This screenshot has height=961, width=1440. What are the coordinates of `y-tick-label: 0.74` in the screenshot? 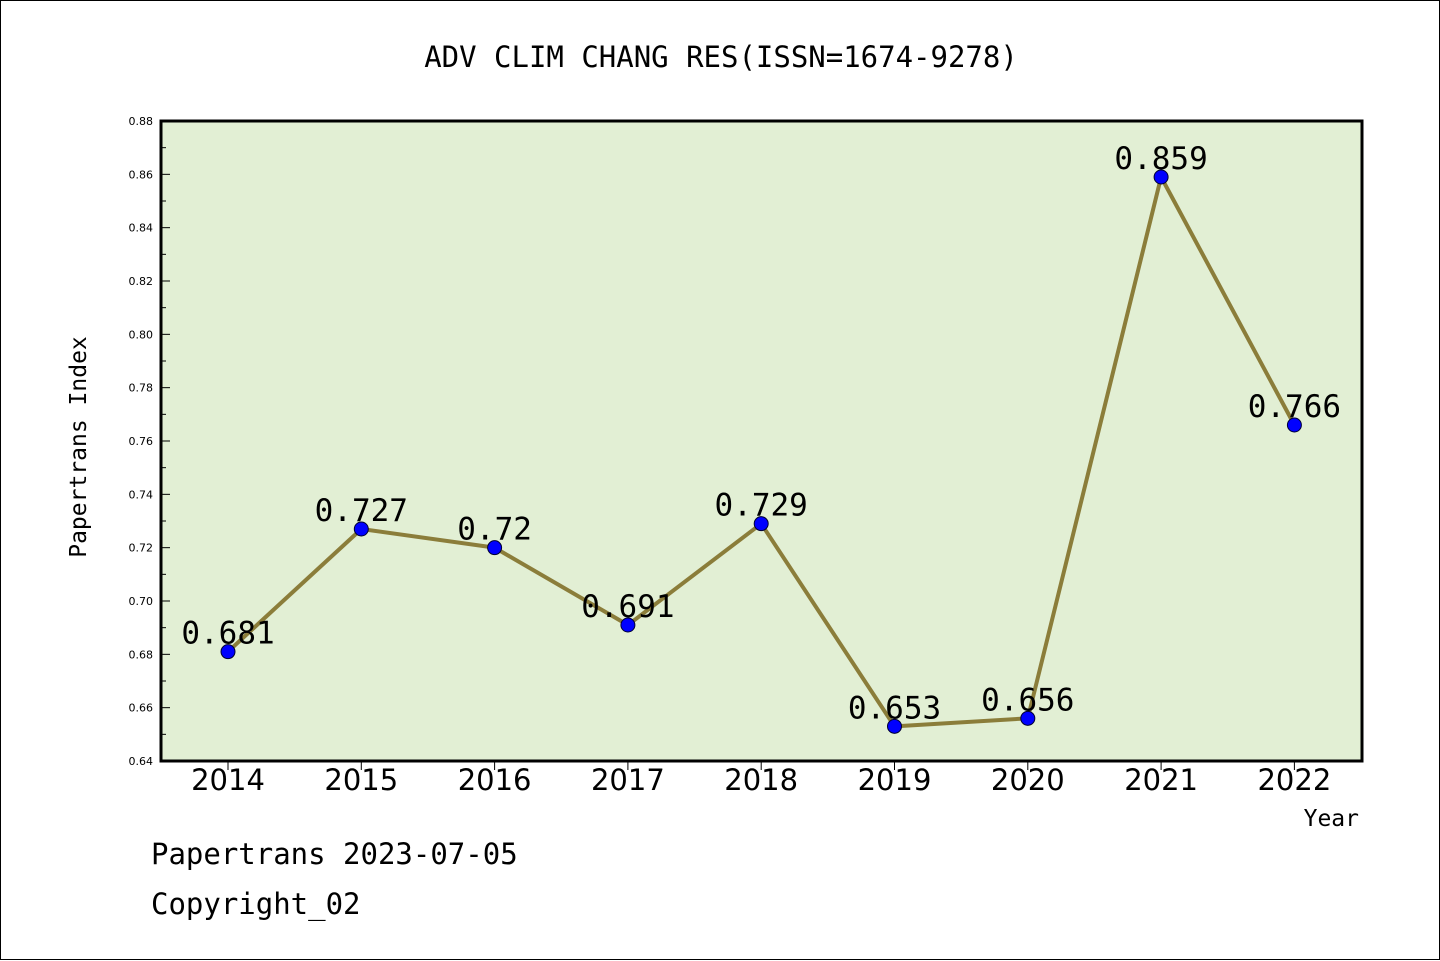 It's located at (141, 494).